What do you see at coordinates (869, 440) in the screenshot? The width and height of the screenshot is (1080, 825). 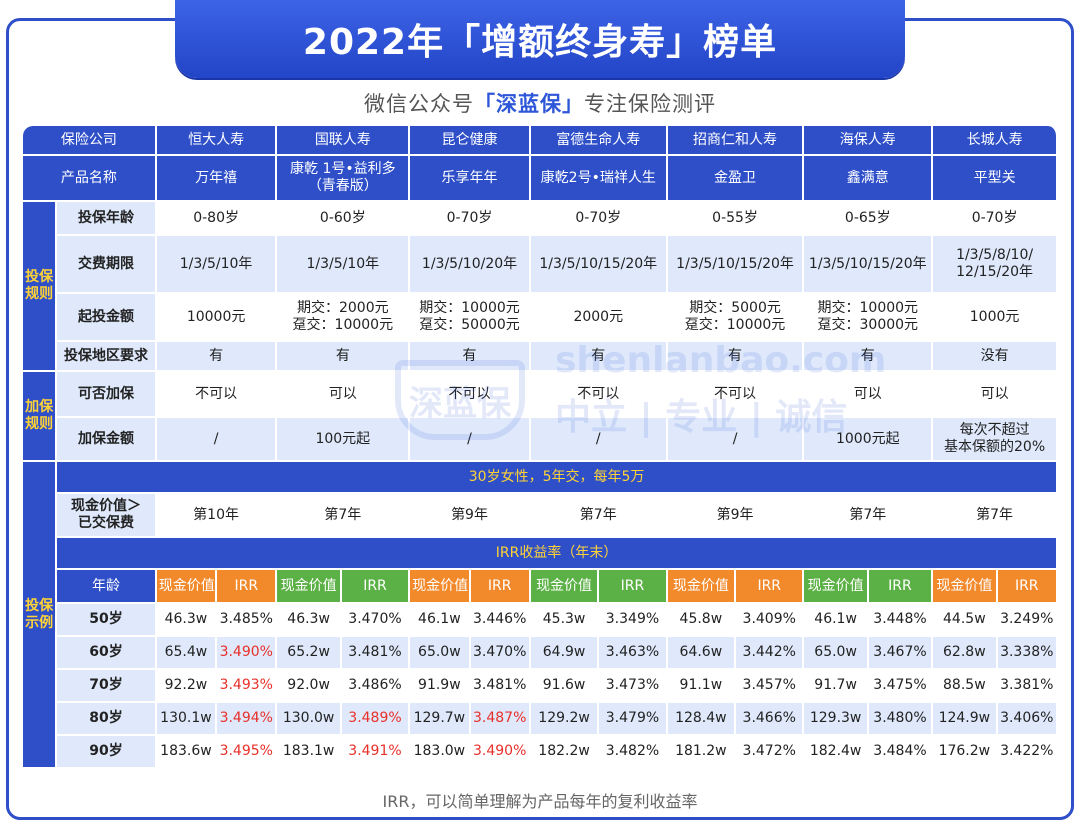 I see `add-rule-value: 1000元起` at bounding box center [869, 440].